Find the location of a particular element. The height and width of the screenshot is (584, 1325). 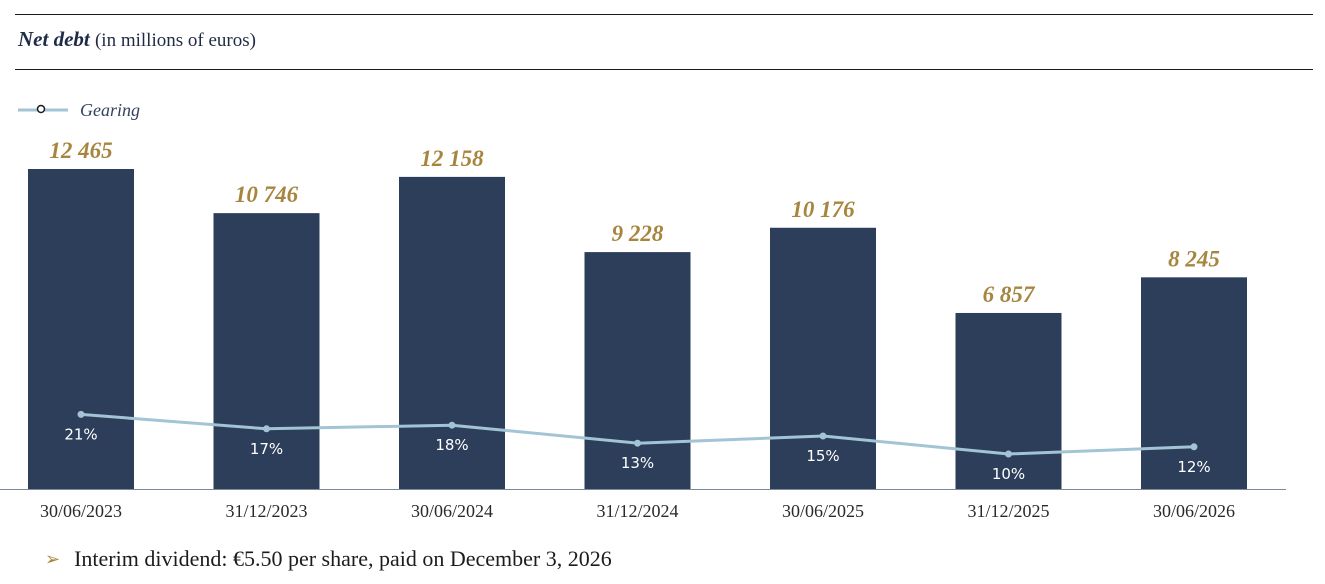

gearing-value-label: 18% is located at coordinates (451, 445).